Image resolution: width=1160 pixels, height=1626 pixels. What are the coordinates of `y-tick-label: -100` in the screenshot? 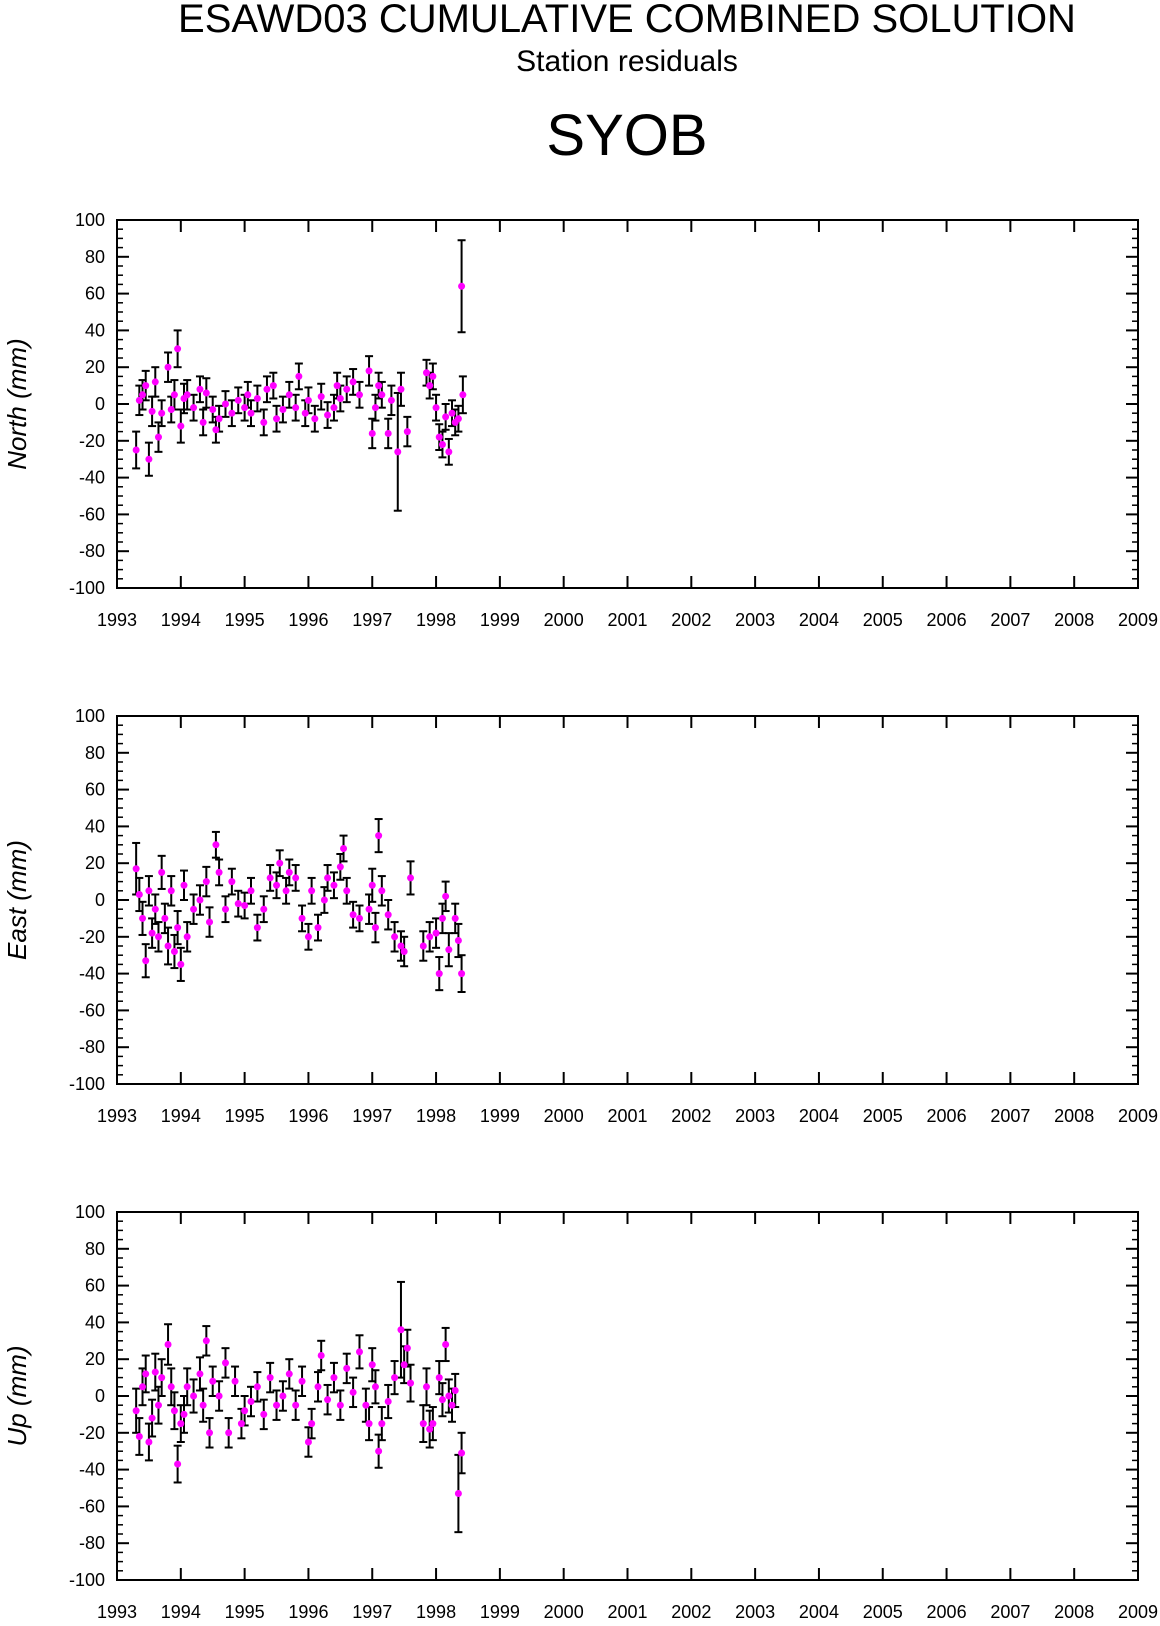 It's located at (87, 1084).